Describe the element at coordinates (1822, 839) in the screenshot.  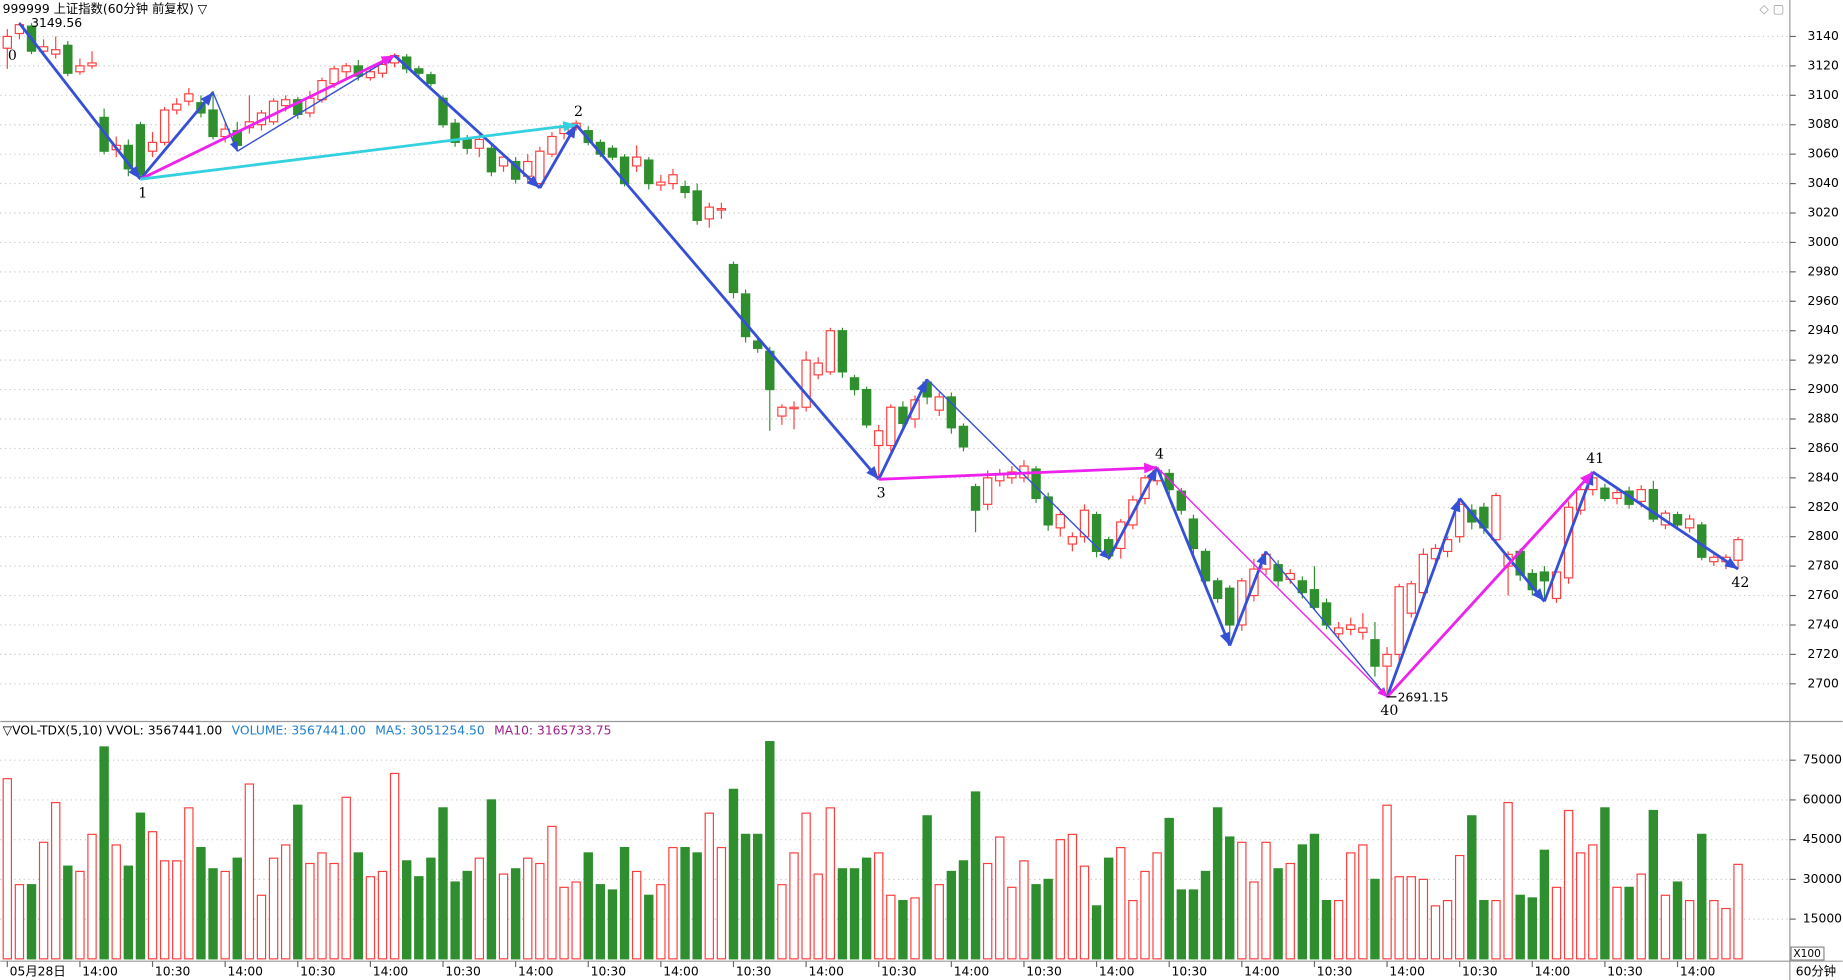
I see `volume-y-tick-label: 45000` at that location.